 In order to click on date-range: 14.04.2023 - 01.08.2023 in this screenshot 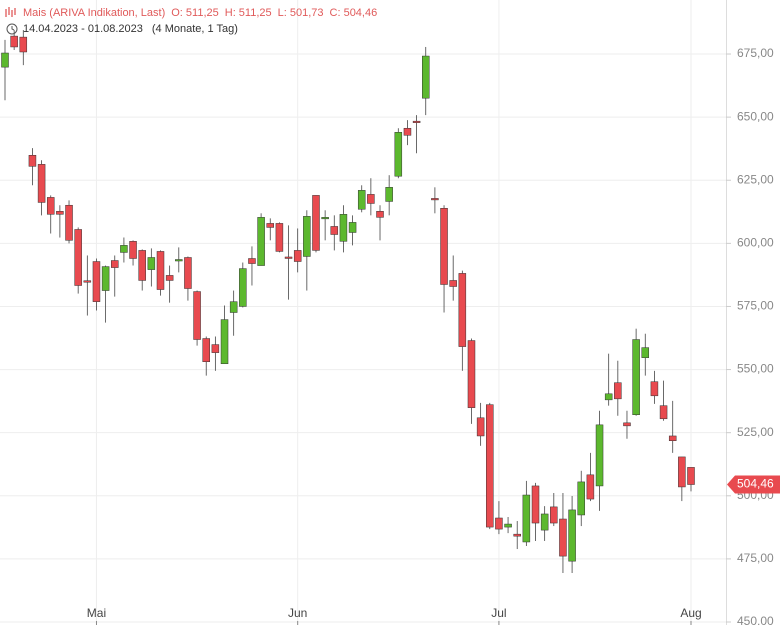, I will do `click(83, 29)`.